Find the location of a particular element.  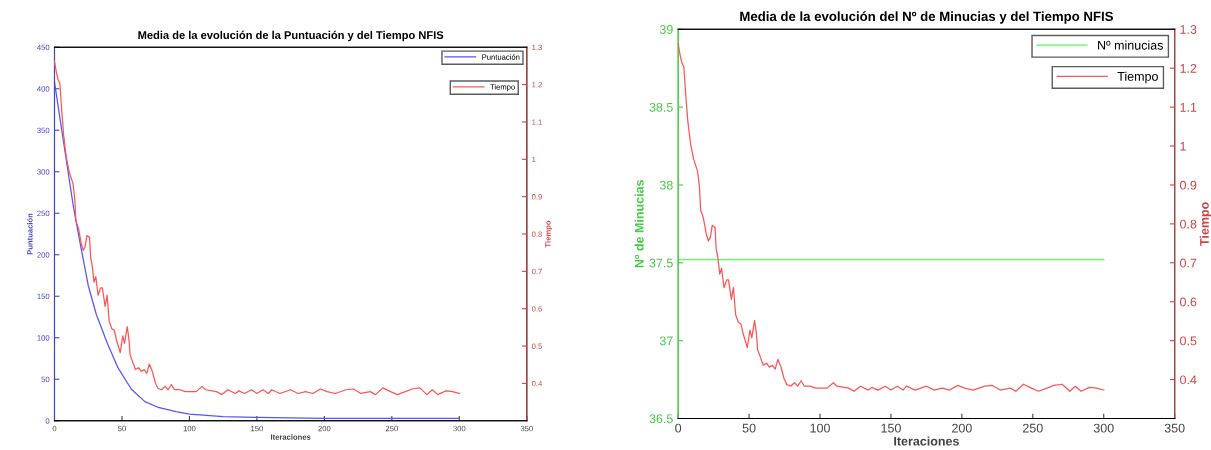

x-tick-label: 200 is located at coordinates (962, 428).